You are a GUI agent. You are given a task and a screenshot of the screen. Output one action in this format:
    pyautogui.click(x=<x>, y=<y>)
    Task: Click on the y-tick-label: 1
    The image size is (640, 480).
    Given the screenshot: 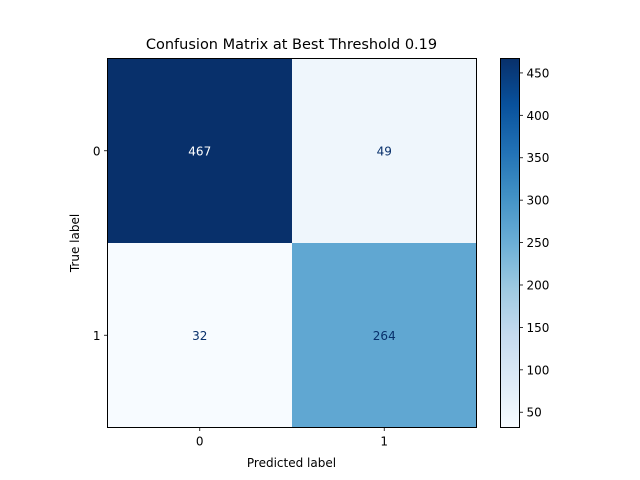 What is the action you would take?
    pyautogui.click(x=97, y=336)
    